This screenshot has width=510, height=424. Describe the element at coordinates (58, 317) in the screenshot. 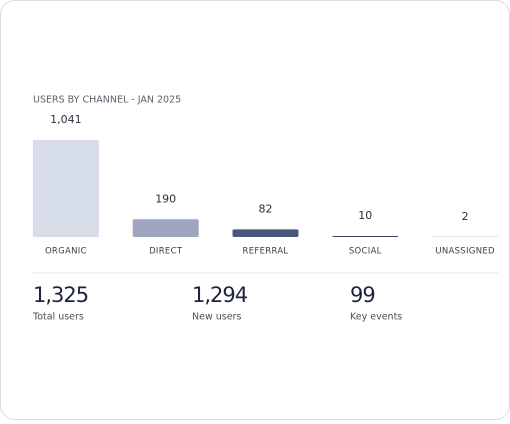

I see `kpi-label: Total users` at that location.